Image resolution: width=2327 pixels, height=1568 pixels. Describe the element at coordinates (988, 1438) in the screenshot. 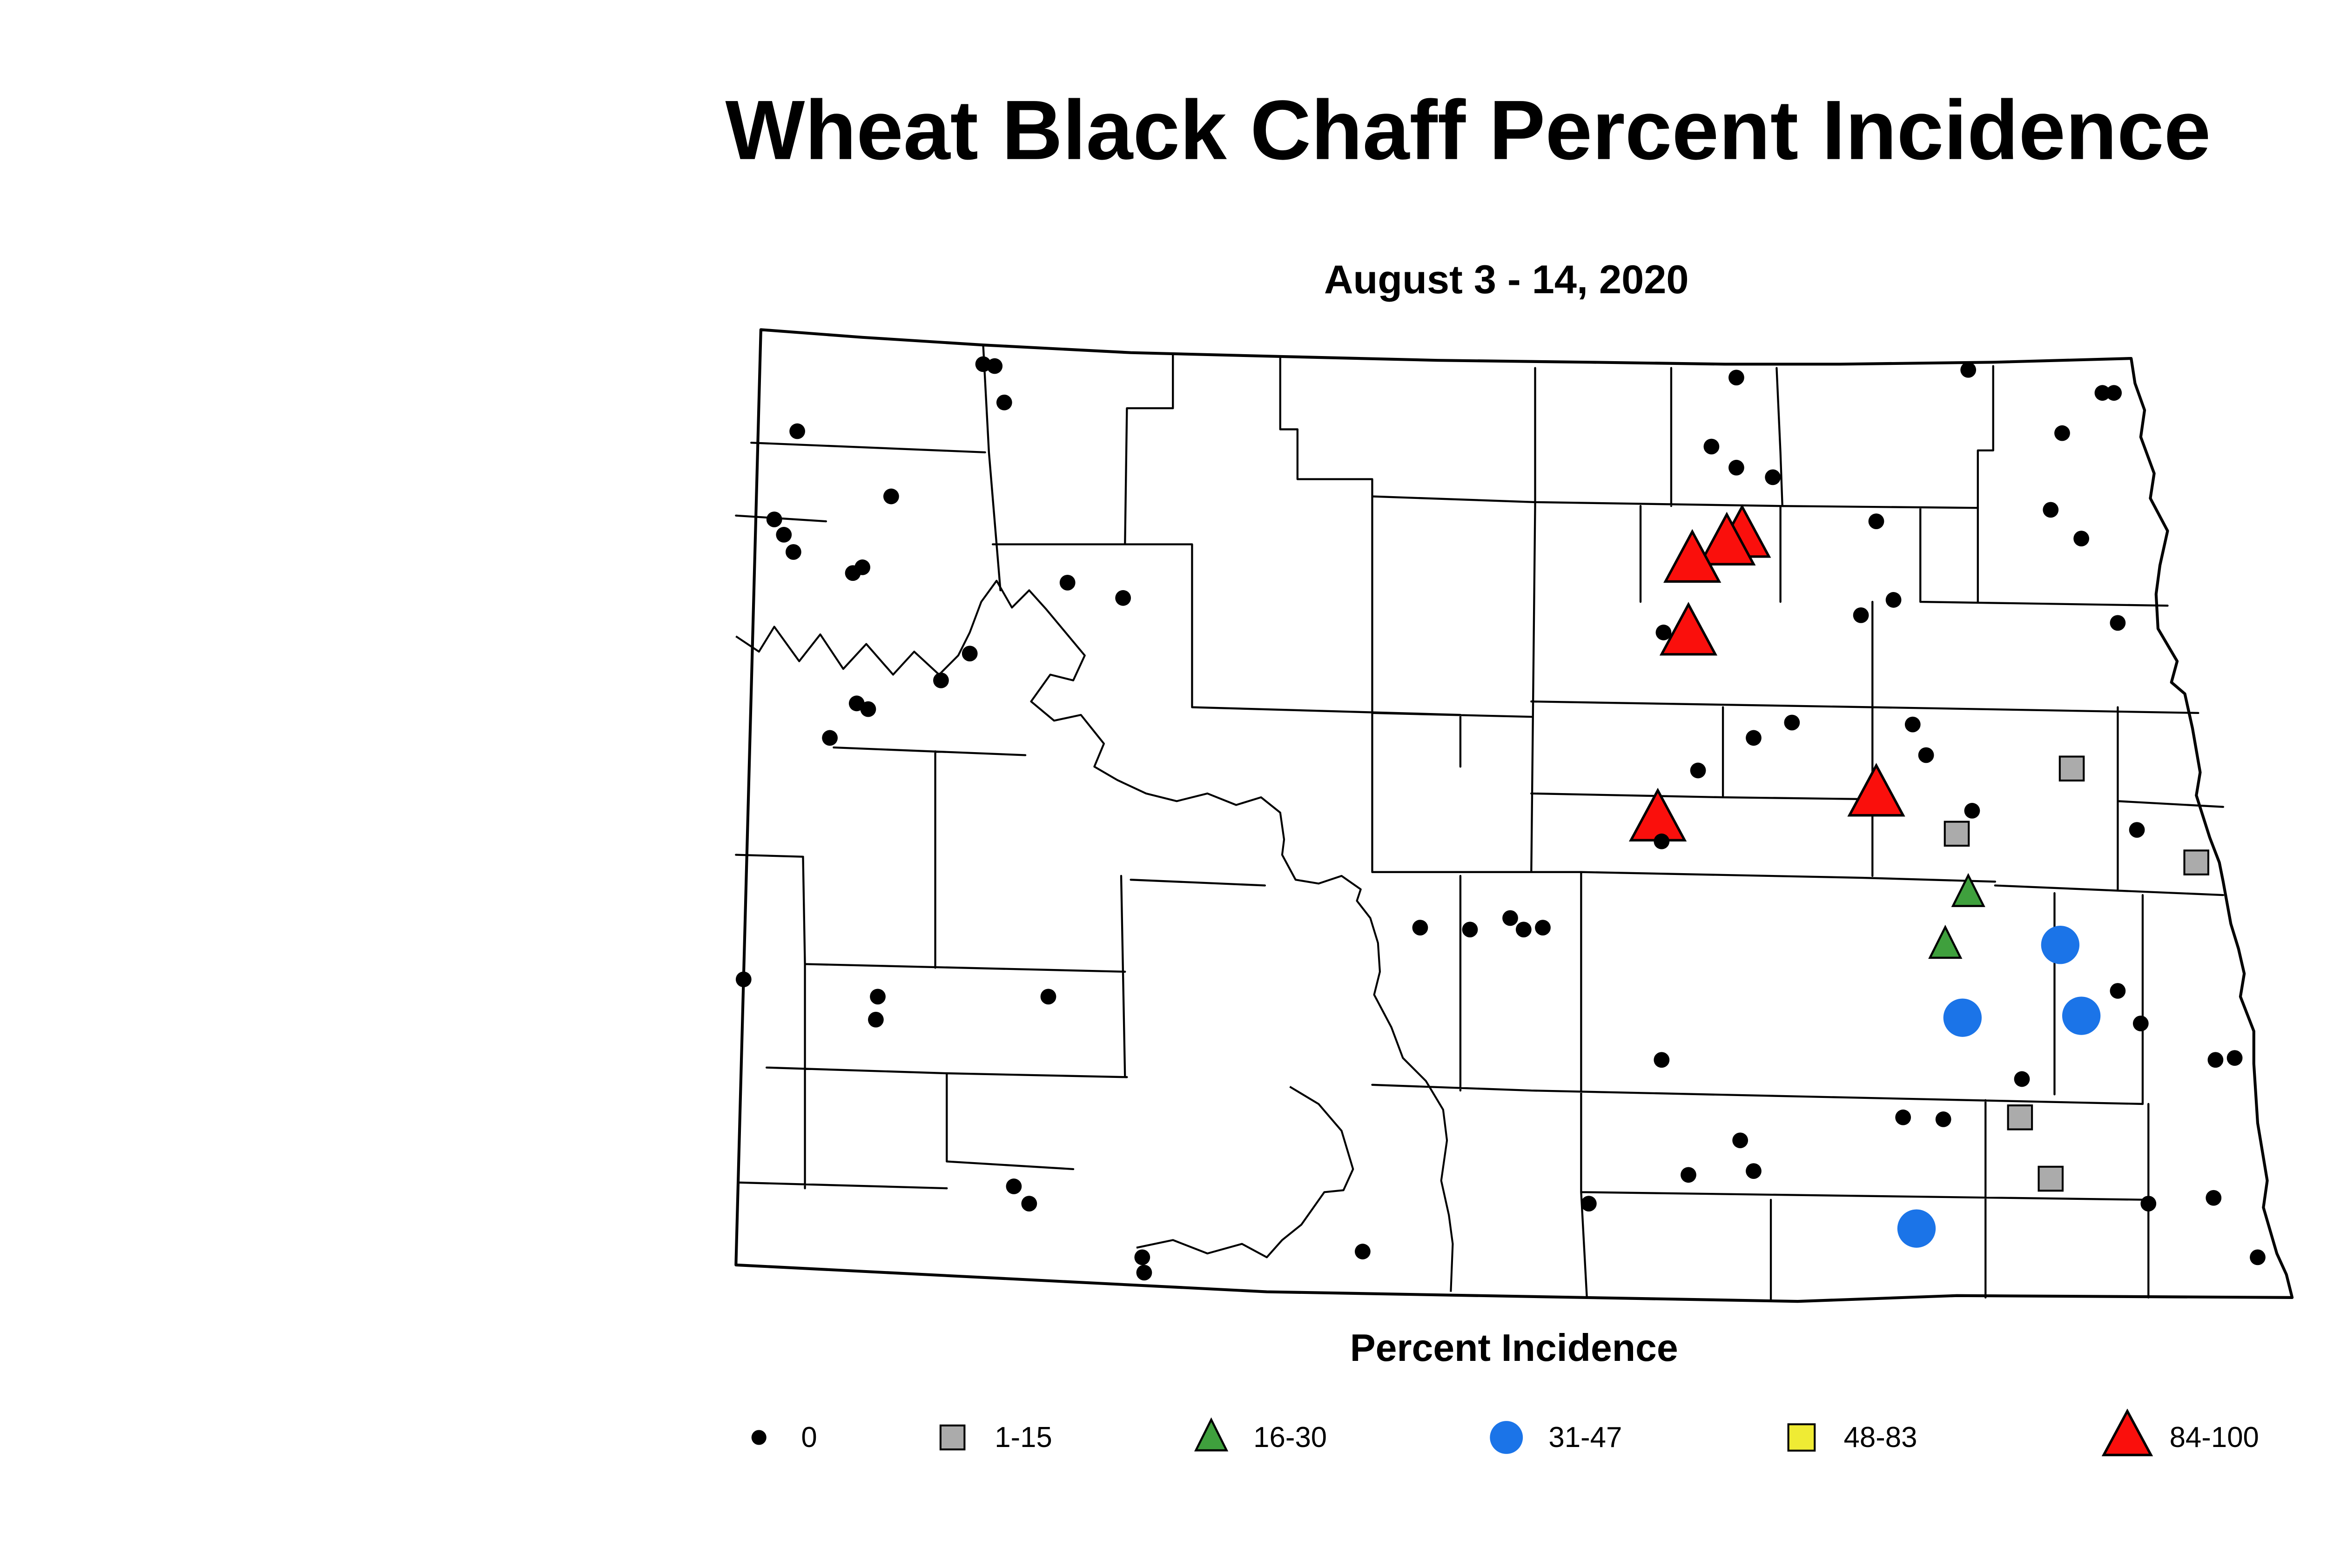

I see `legend-item-1-15: 1-15` at that location.